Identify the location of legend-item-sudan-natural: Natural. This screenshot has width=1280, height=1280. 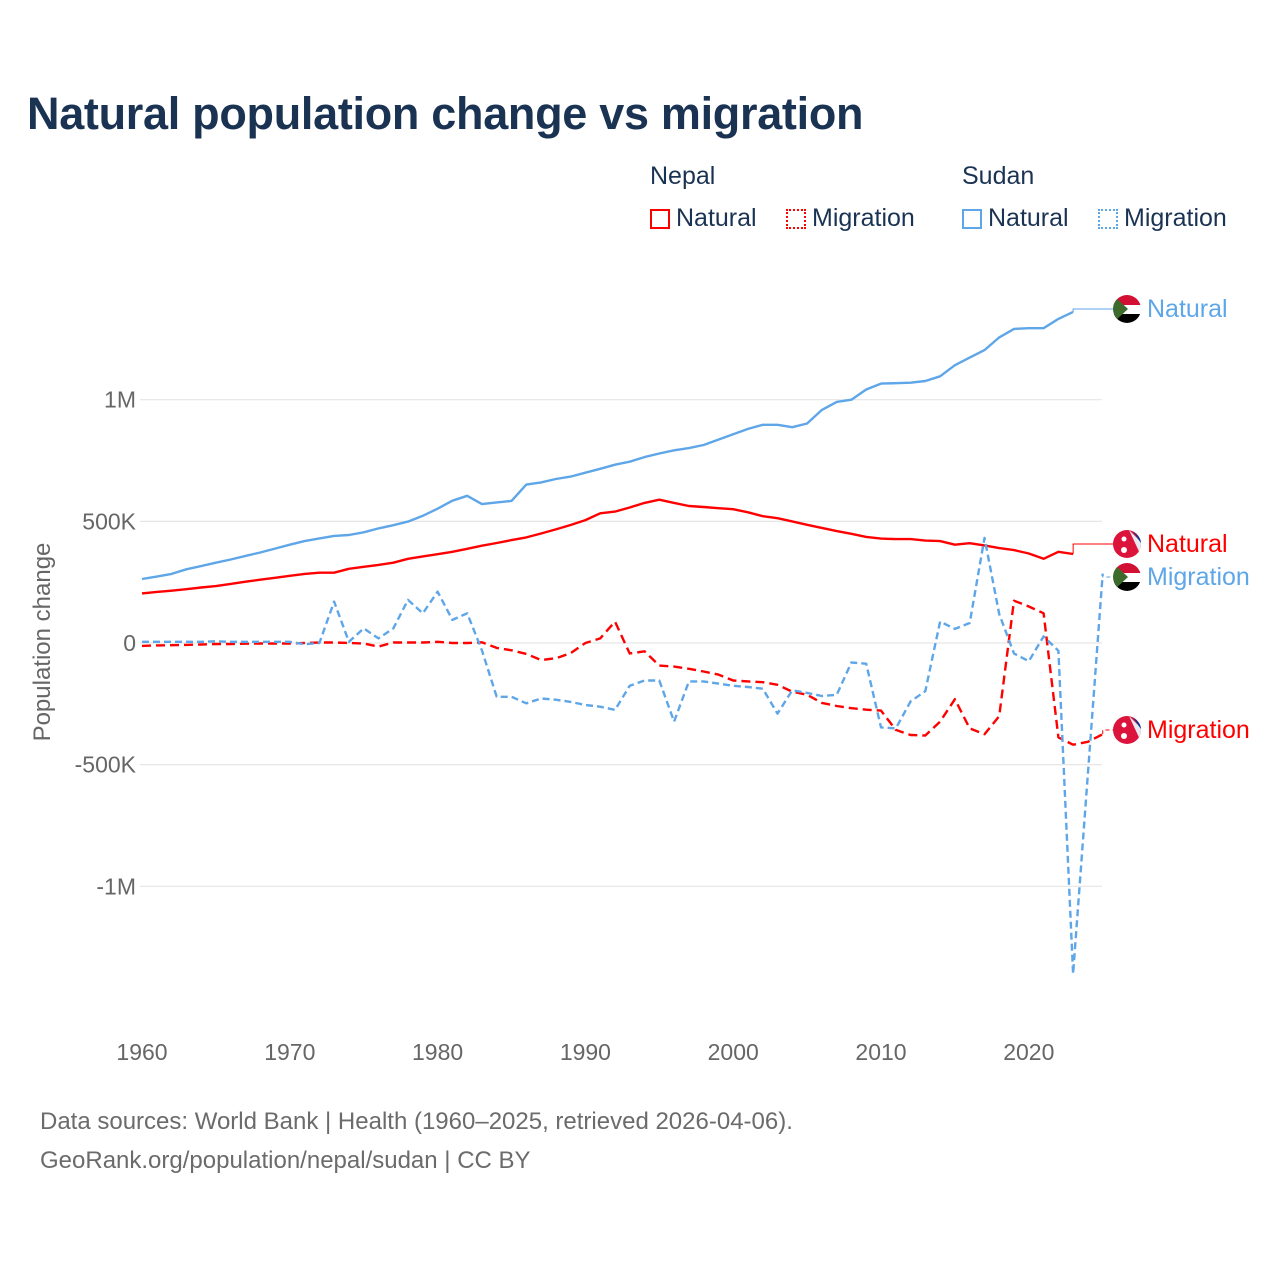
(1015, 218).